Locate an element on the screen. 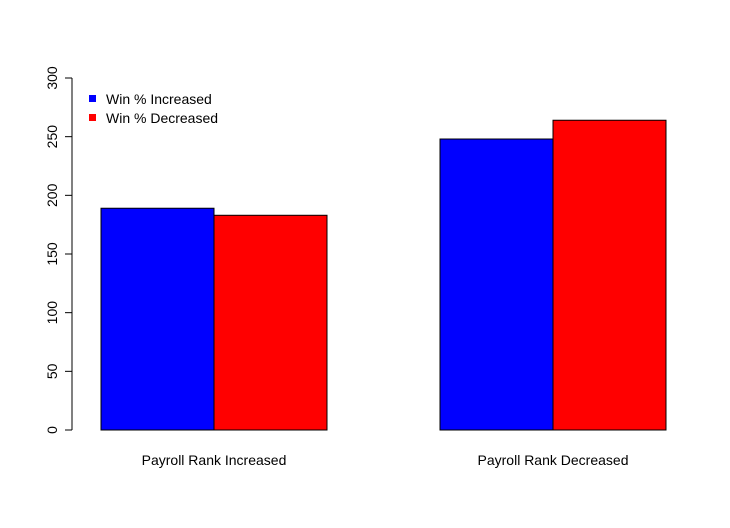 This screenshot has width=730, height=528. category-label: Payroll Rank Increased is located at coordinates (214, 460).